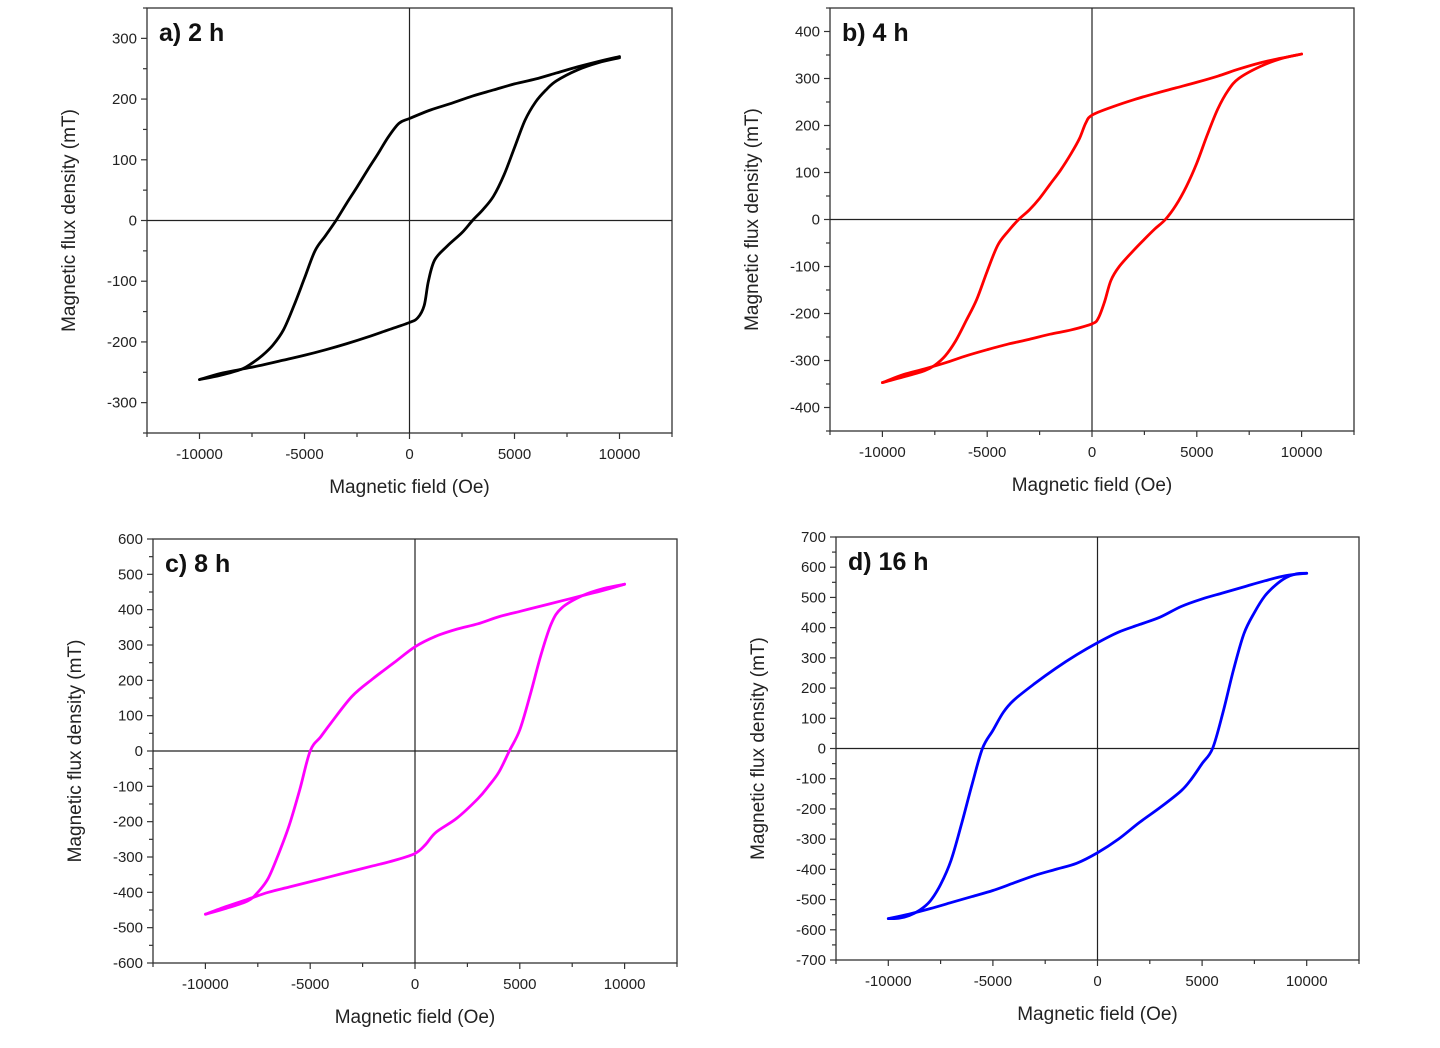 The image size is (1440, 1048). What do you see at coordinates (811, 960) in the screenshot?
I see `y-tick-label: -700` at bounding box center [811, 960].